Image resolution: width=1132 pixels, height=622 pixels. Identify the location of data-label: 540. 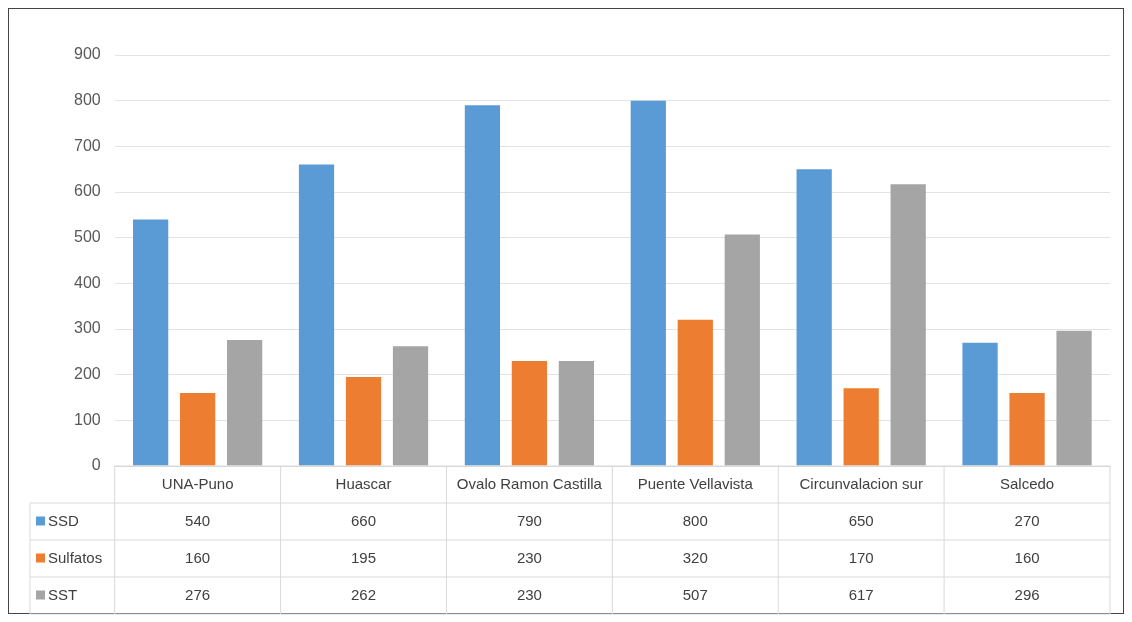
(198, 520).